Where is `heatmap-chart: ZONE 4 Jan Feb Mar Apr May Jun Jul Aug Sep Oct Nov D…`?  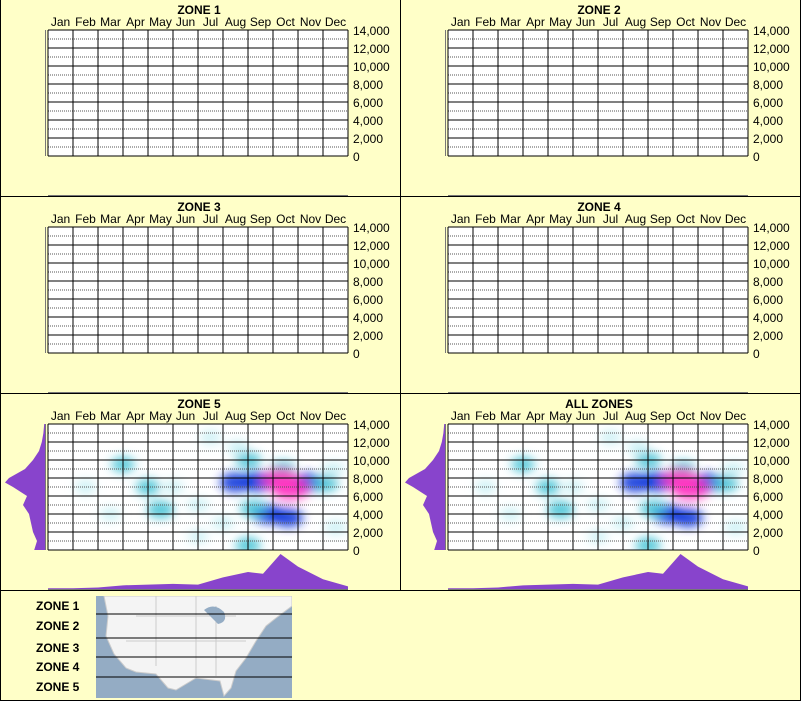 heatmap-chart: ZONE 4 Jan Feb Mar Apr May Jun Jul Aug Sep Oct Nov D… is located at coordinates (617, 296).